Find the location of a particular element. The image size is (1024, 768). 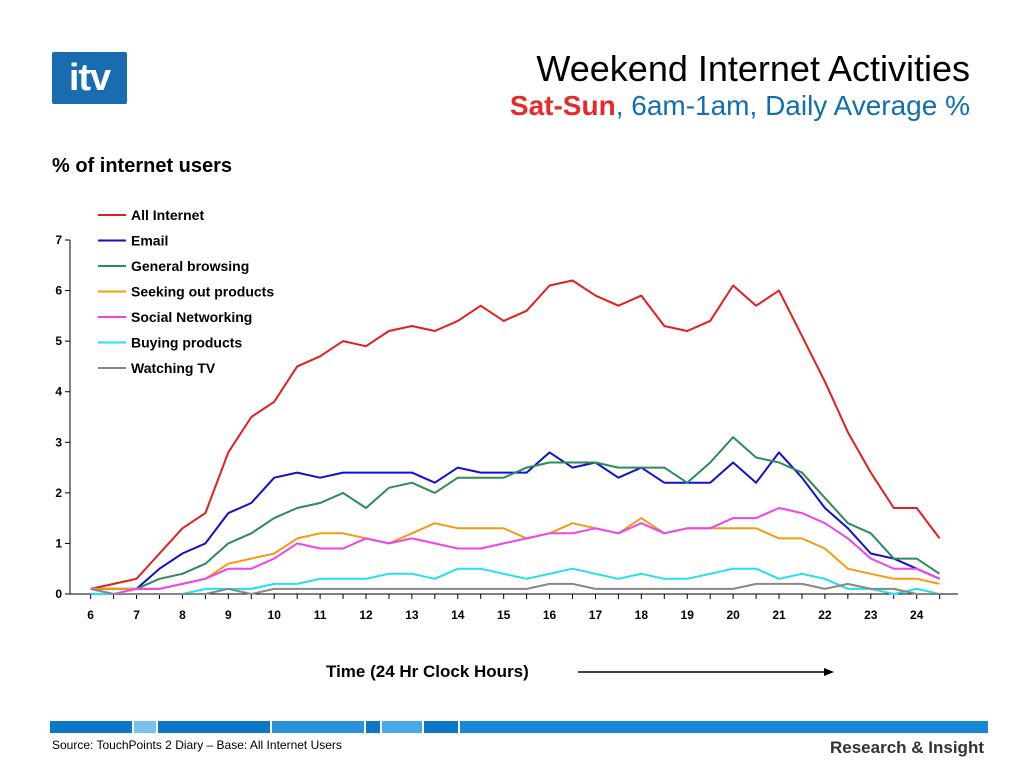

y-tick-label: 2 is located at coordinates (58, 493).